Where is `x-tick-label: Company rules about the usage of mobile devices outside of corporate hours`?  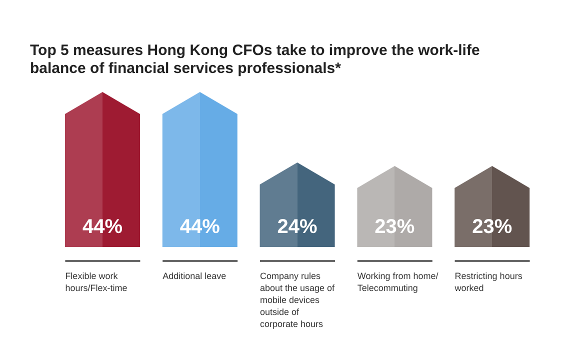
x-tick-label: Company rules about the usage of mobile devices outside of corporate hours is located at coordinates (298, 300).